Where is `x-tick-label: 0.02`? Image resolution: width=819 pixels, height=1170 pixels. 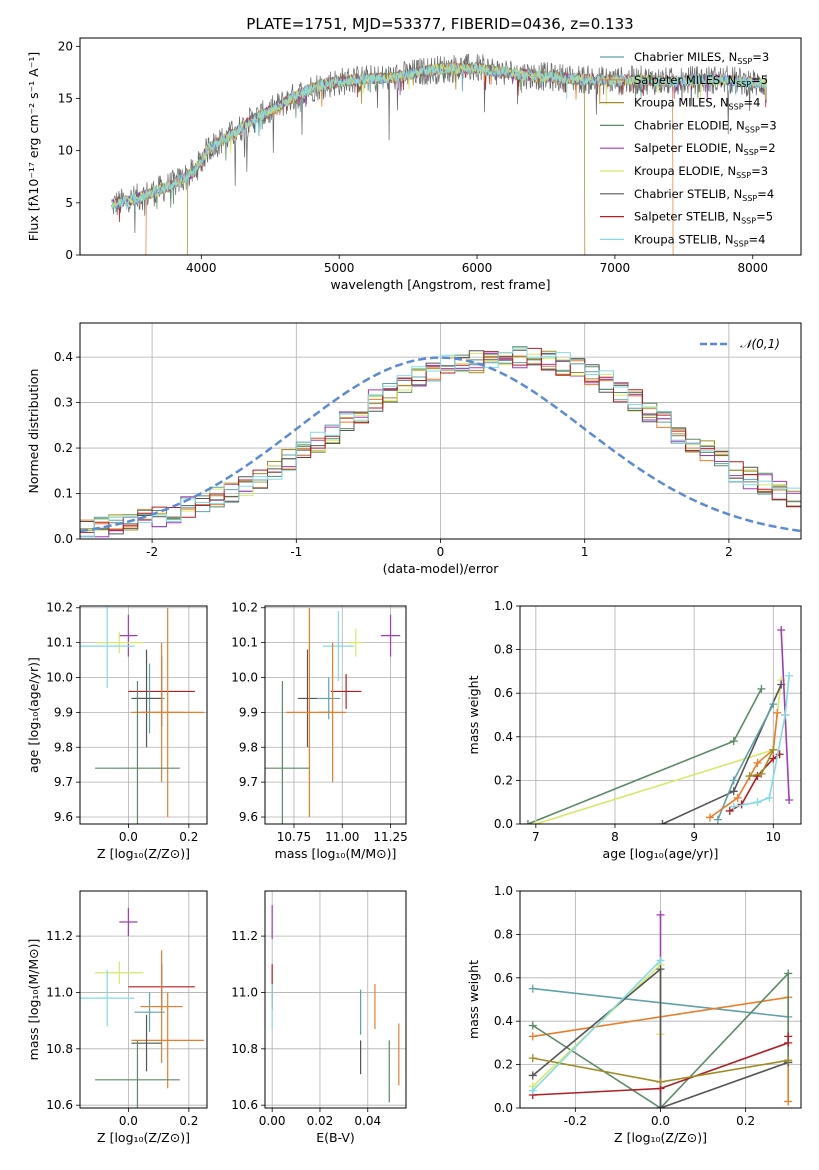 x-tick-label: 0.02 is located at coordinates (320, 1121).